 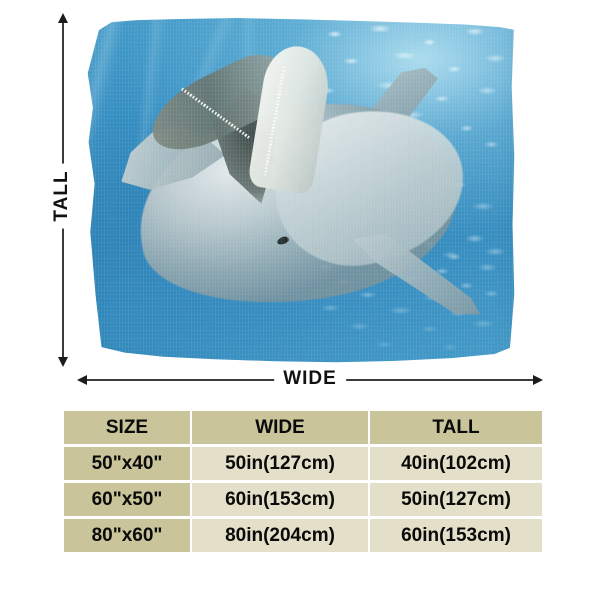 What do you see at coordinates (127, 427) in the screenshot?
I see `header-size: SIZE` at bounding box center [127, 427].